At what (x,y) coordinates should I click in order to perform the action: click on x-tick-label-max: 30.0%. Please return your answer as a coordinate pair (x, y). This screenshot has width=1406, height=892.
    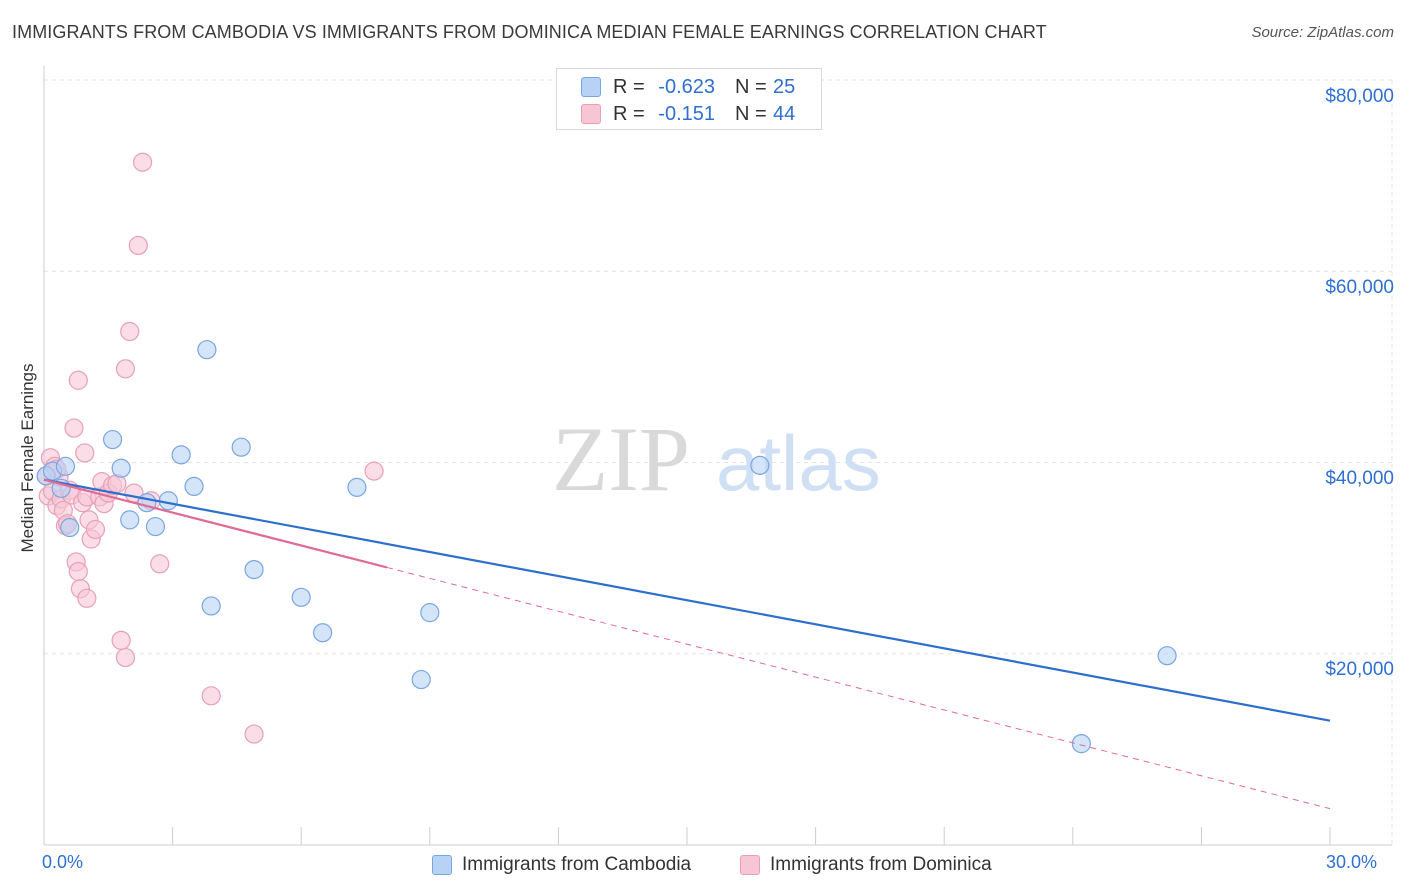
    Looking at the image, I should click on (1352, 862).